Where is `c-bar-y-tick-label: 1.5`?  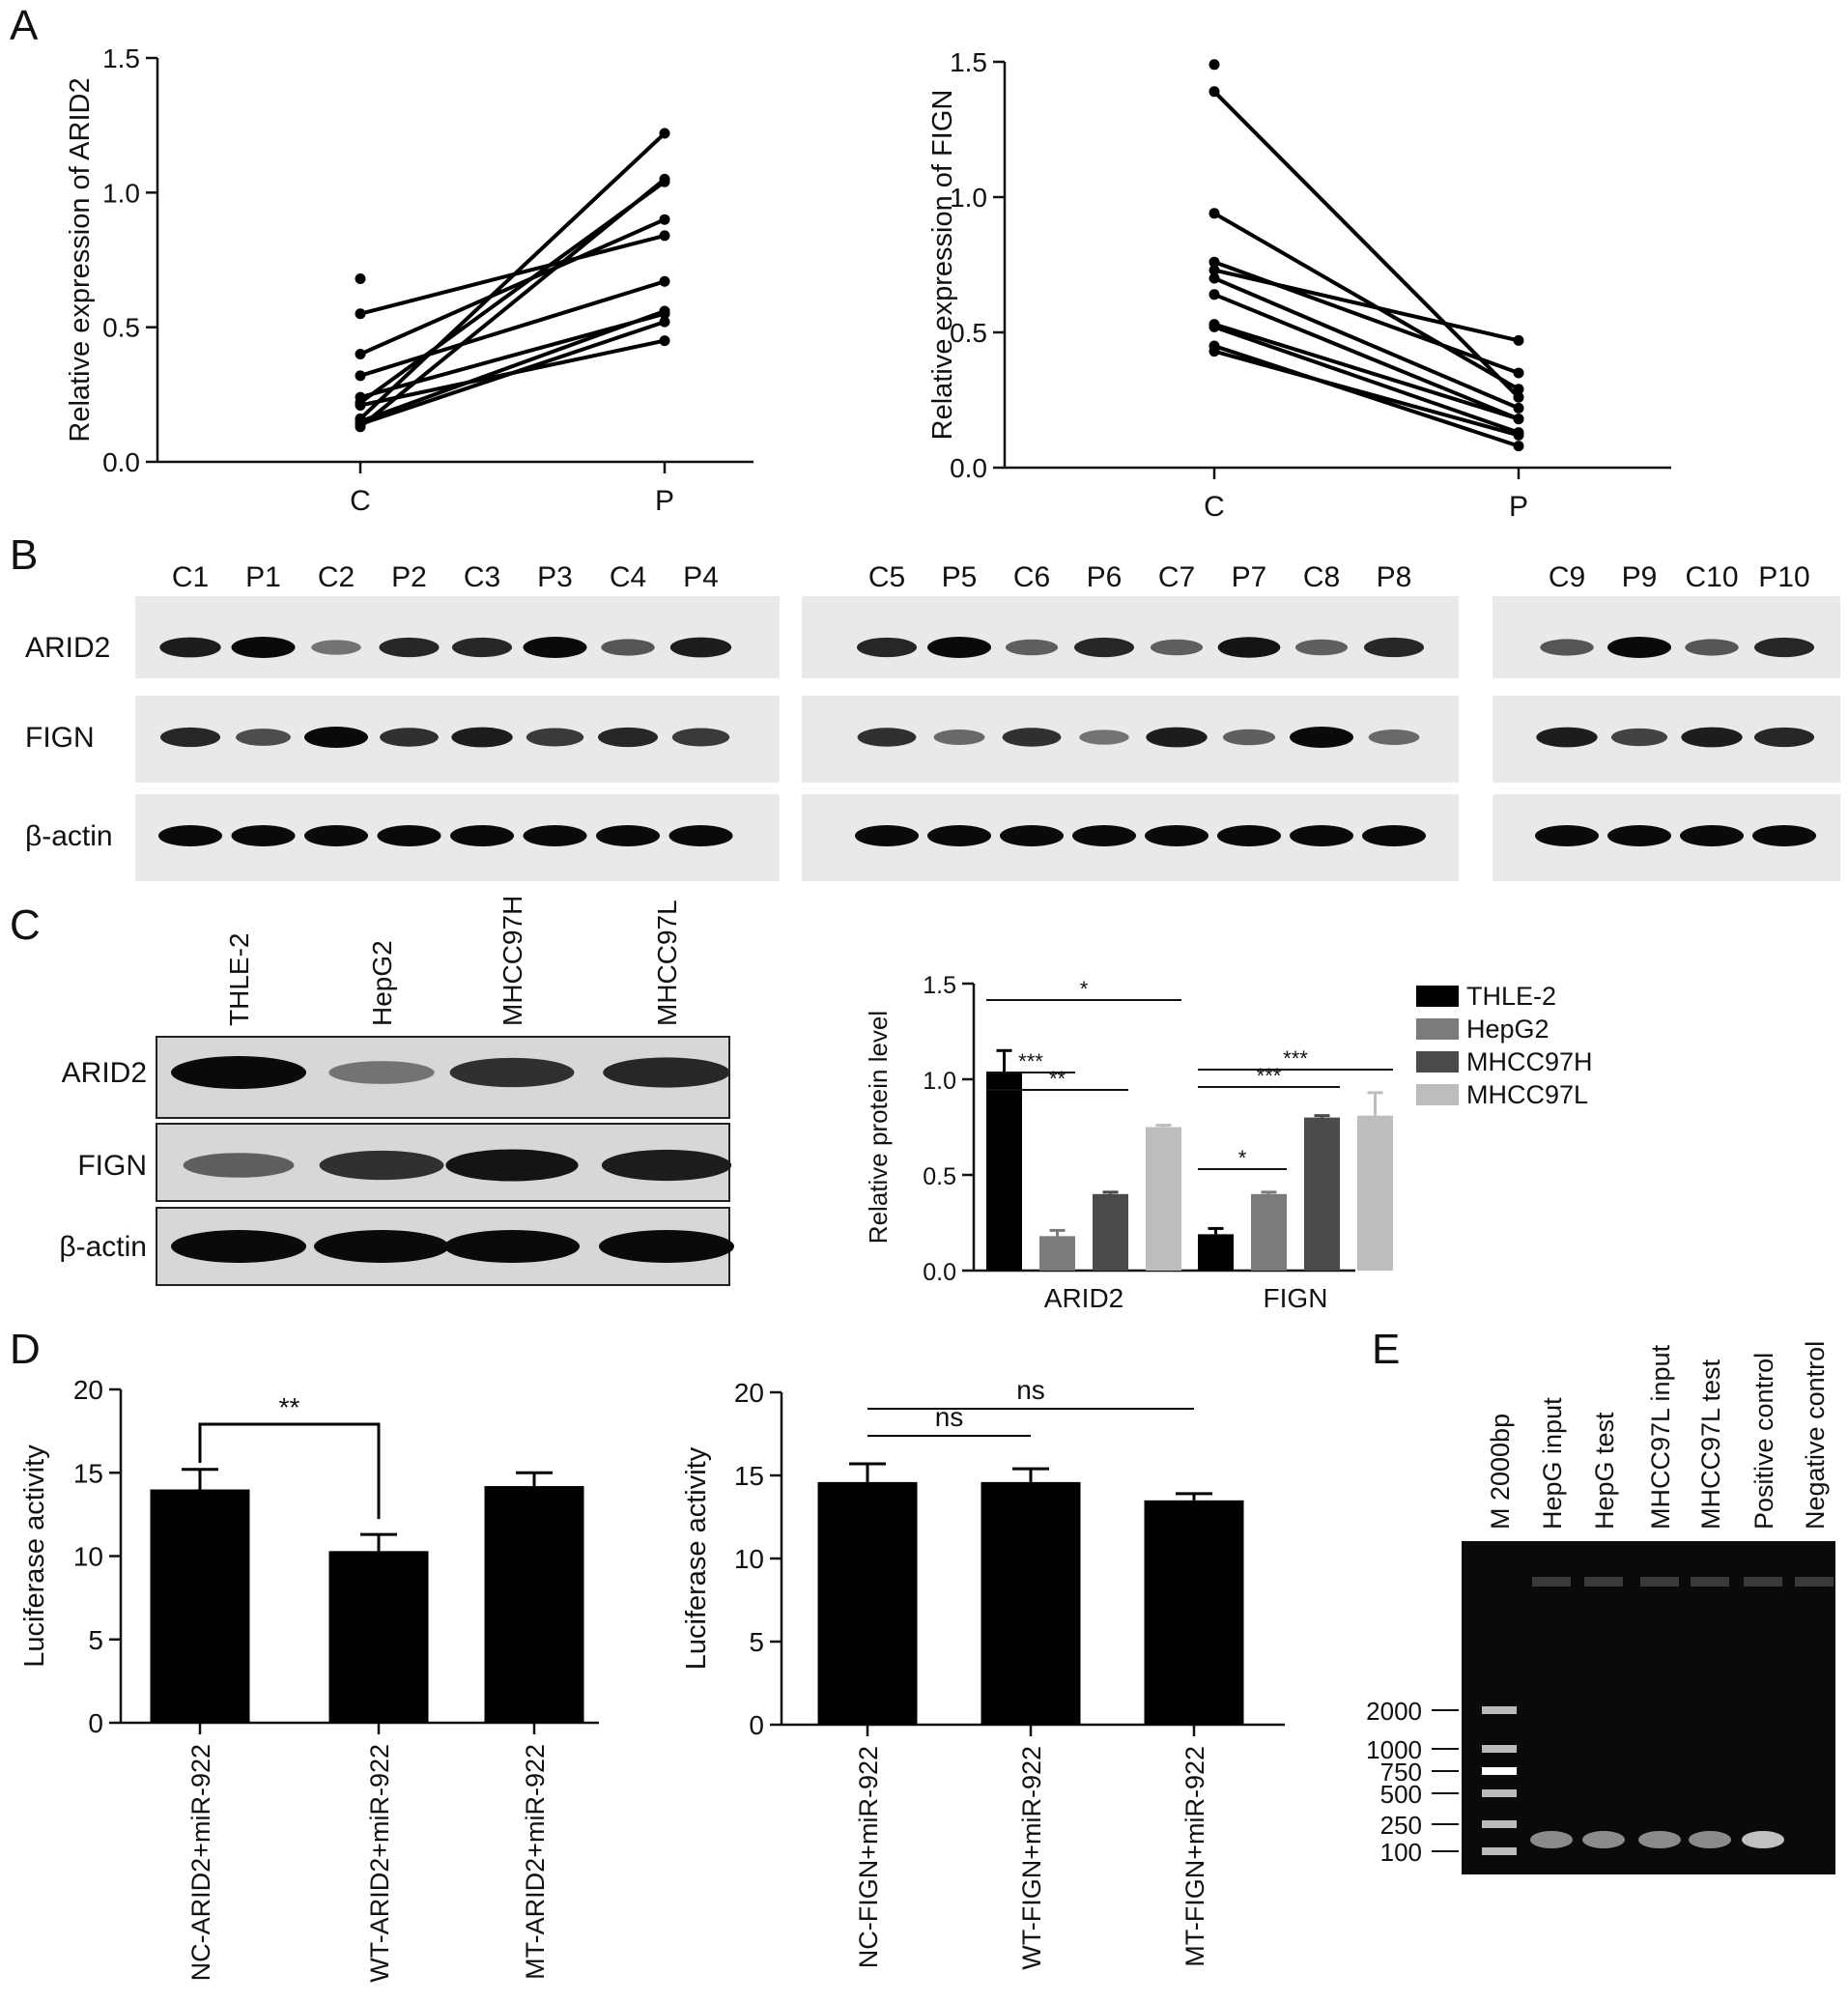 c-bar-y-tick-label: 1.5 is located at coordinates (939, 986).